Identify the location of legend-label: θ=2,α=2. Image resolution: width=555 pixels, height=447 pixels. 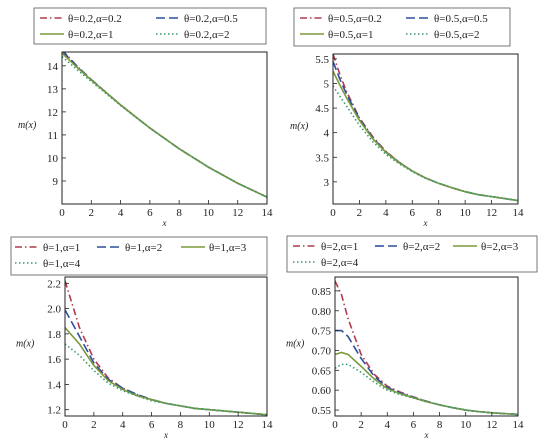
(421, 247).